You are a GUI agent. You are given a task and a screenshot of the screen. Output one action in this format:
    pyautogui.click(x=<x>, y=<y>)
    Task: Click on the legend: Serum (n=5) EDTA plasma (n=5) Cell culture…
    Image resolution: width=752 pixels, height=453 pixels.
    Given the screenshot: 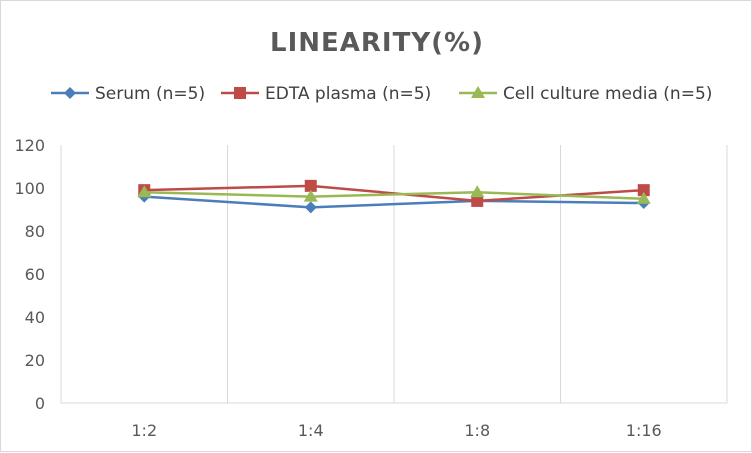 What is the action you would take?
    pyautogui.click(x=381, y=94)
    